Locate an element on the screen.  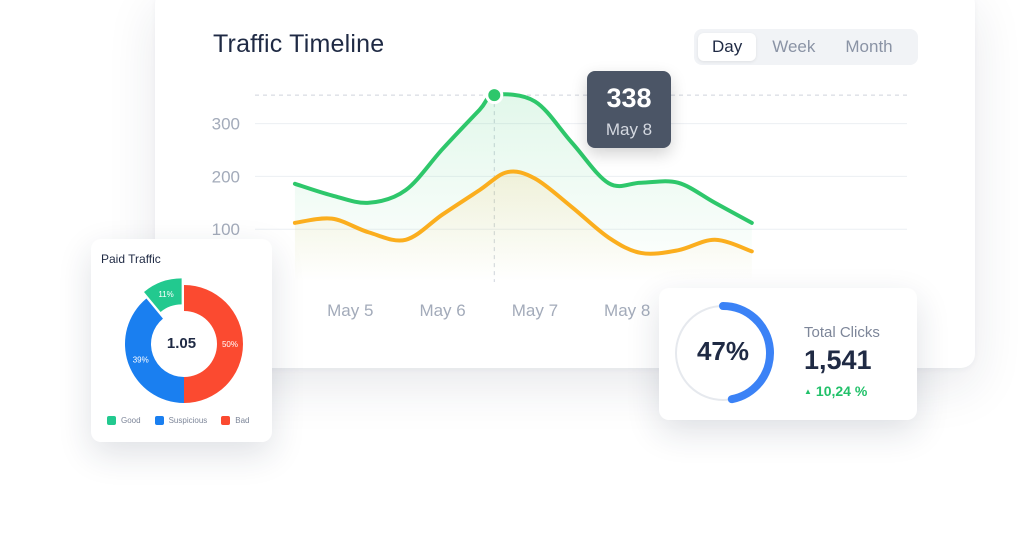
total-clicks-value: 1,541 is located at coordinates (838, 360).